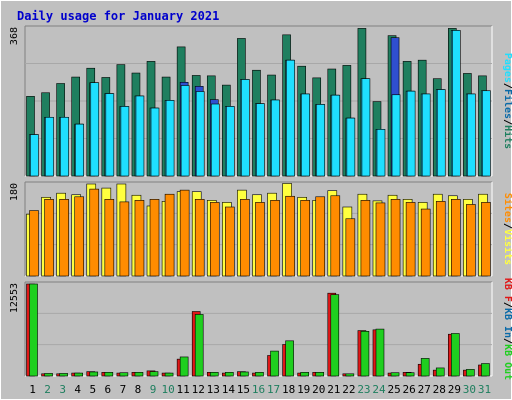 This screenshot has width=512, height=400. Describe the element at coordinates (424, 389) in the screenshot. I see `day-tick-label: 27` at that location.